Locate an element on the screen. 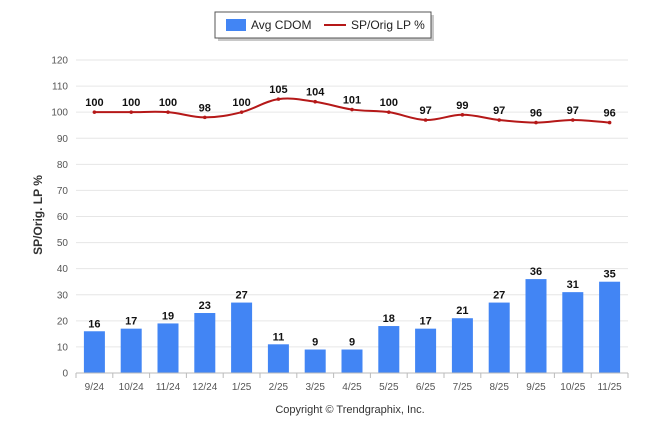 The image size is (646, 434). line-point-10/24 is located at coordinates (131, 112).